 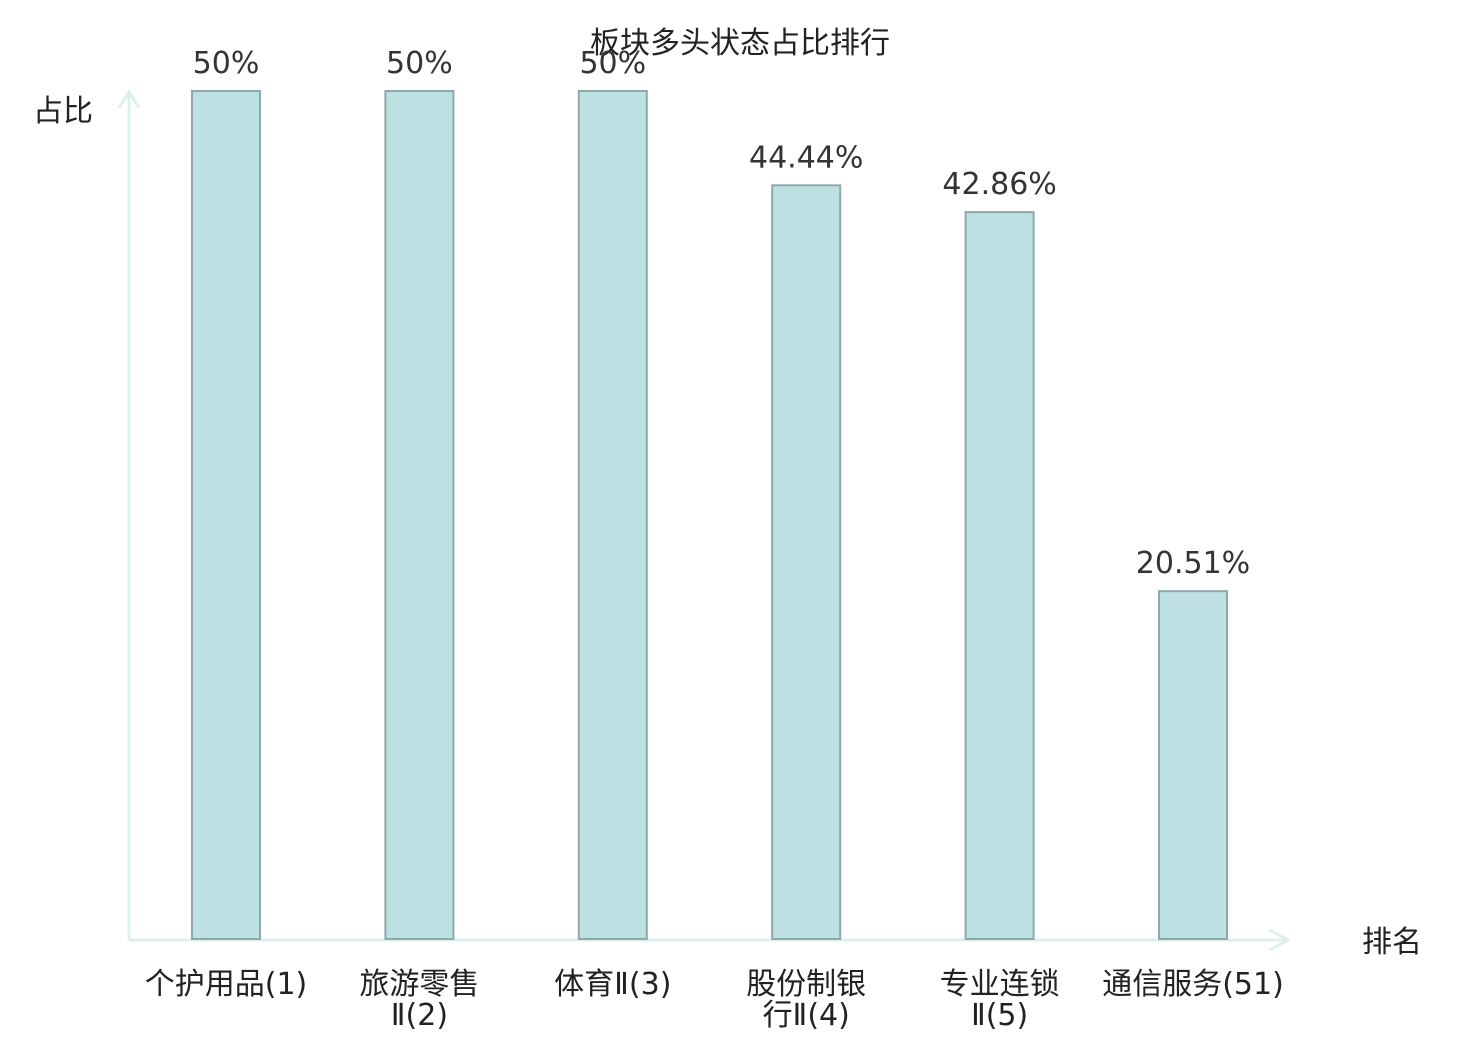 I want to click on y-axis, so click(x=129, y=514).